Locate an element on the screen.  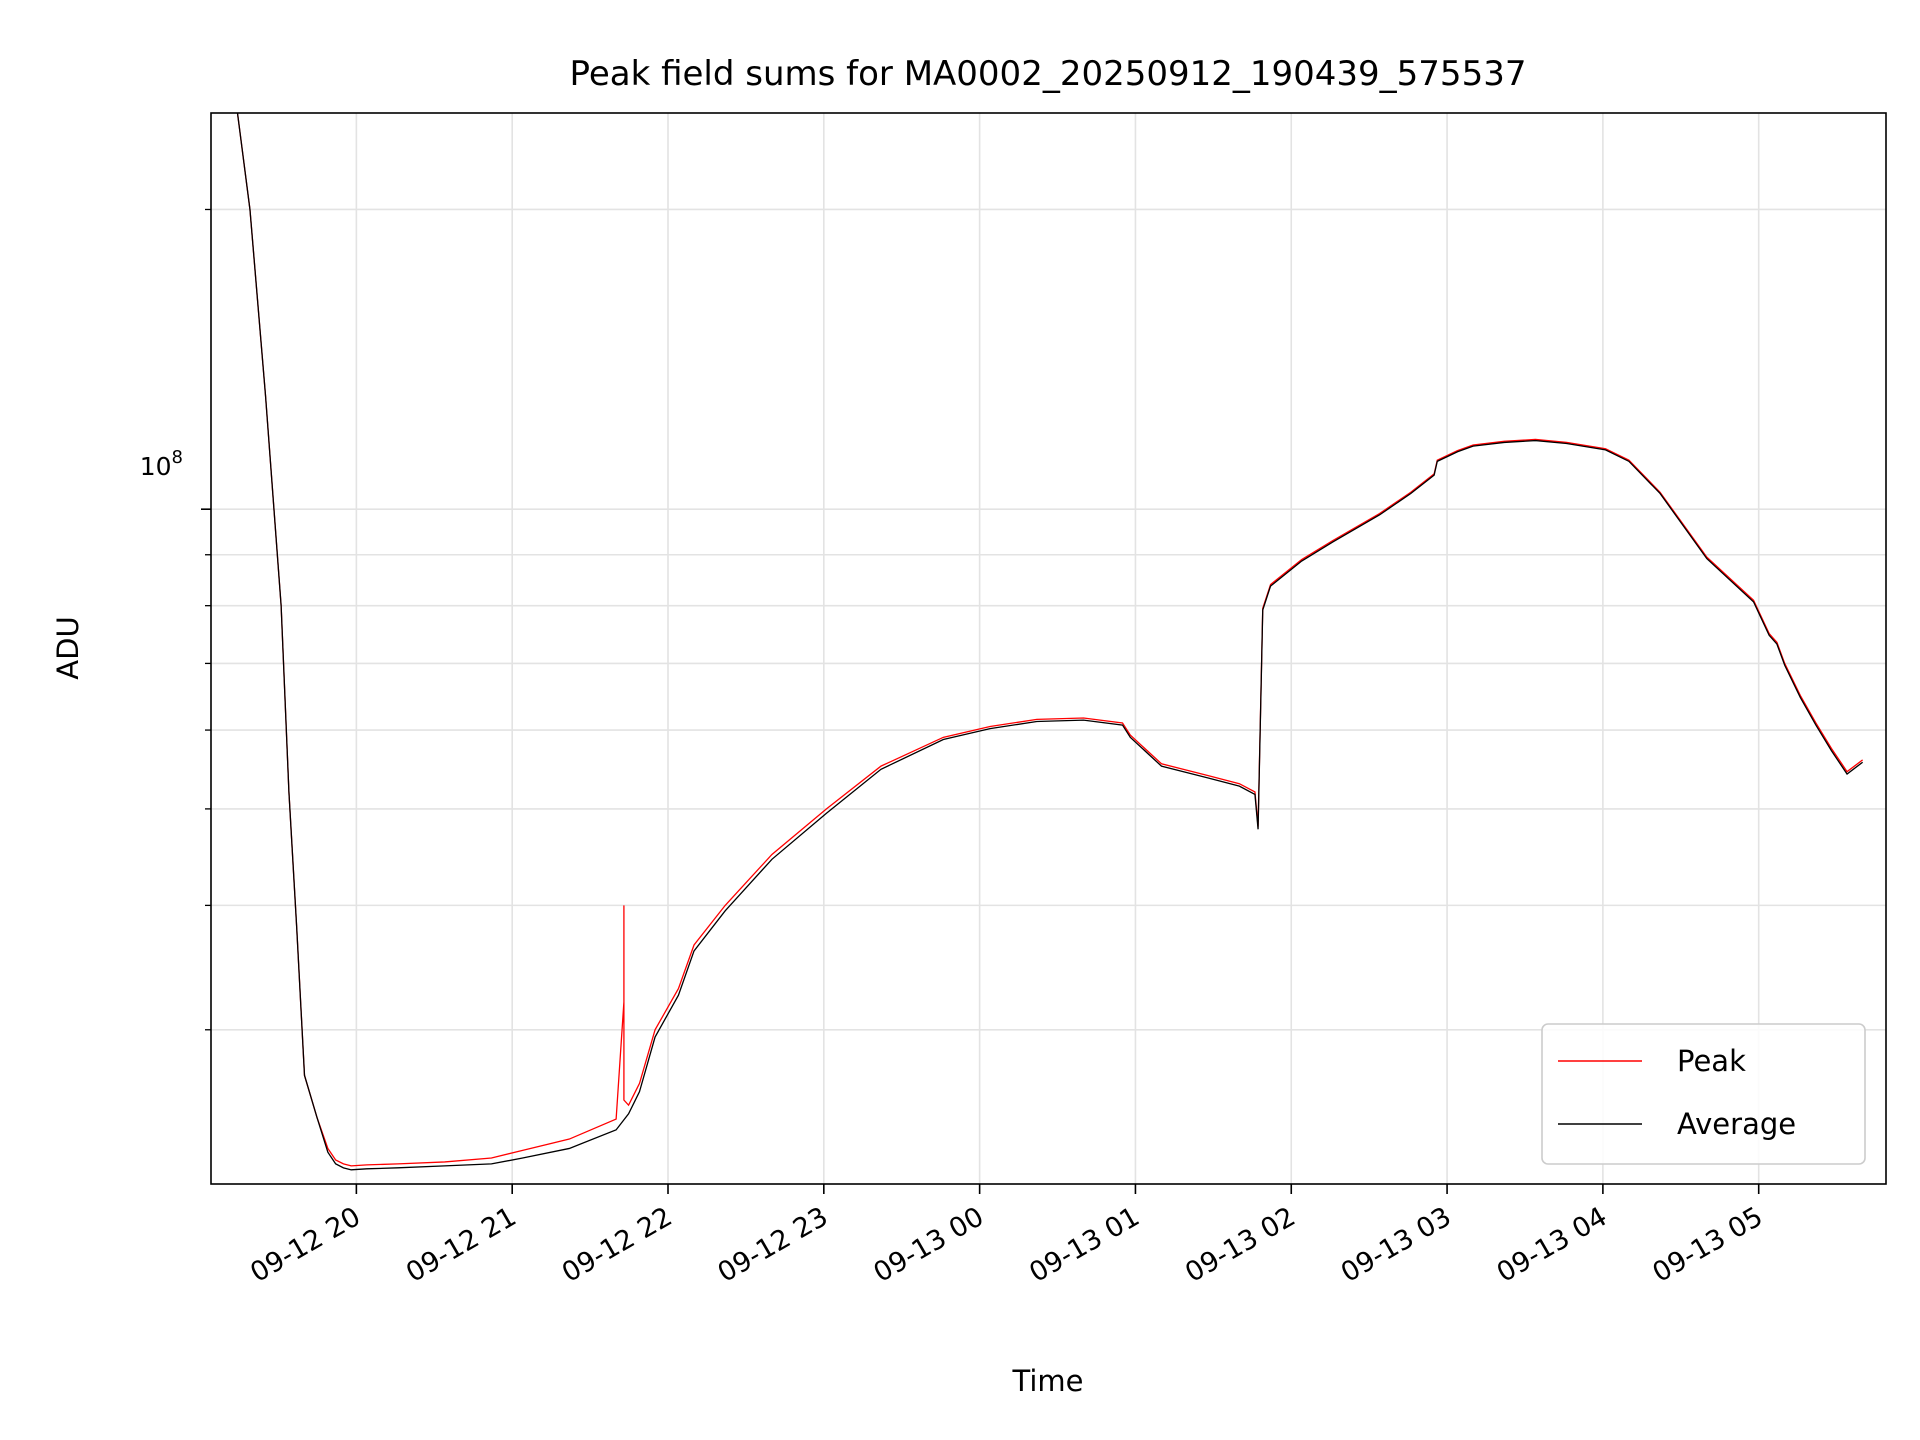
legend: Peak Average is located at coordinates (1703, 1094).